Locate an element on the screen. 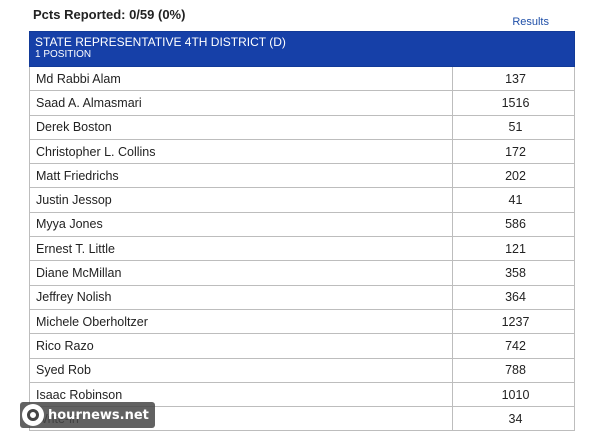  table-row: Matt Friedrichs 202 is located at coordinates (302, 176).